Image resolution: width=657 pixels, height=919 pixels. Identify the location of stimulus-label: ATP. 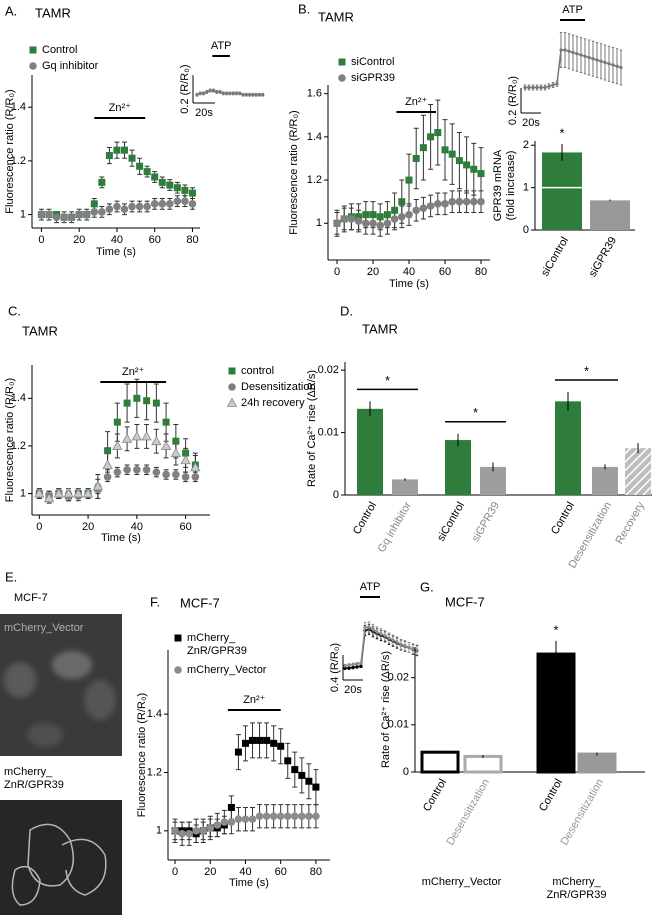
(370, 587).